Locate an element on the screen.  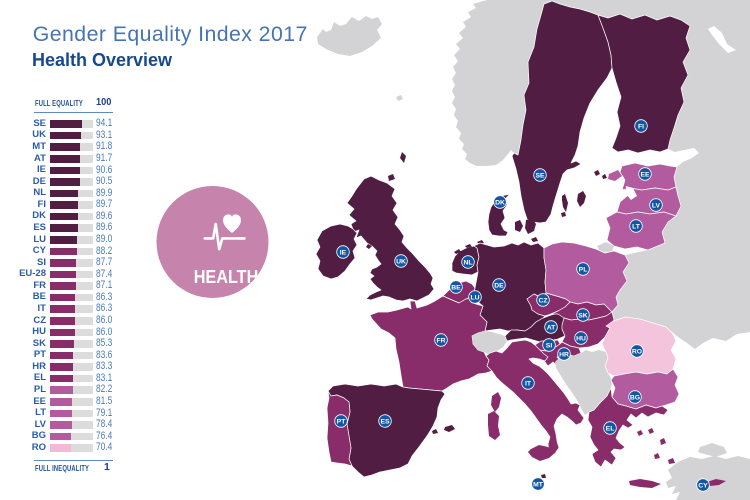
svg-text: DK is located at coordinates (500, 202).